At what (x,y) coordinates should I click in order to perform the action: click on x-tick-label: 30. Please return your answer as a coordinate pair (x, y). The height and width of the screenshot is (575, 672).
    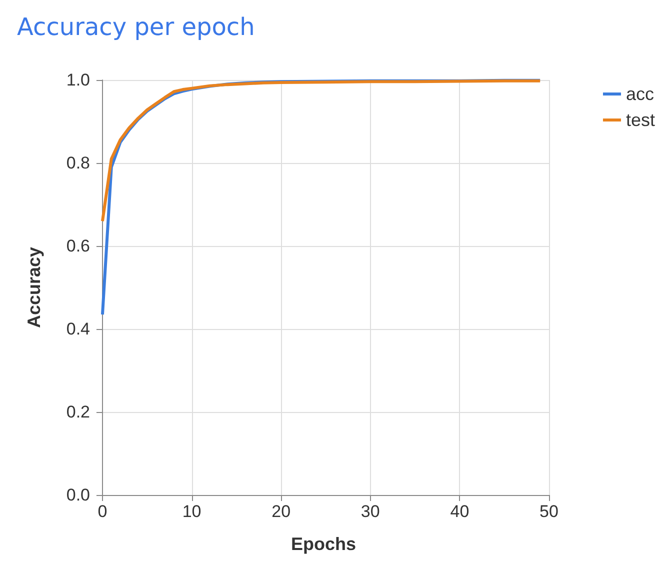
    Looking at the image, I should click on (370, 511).